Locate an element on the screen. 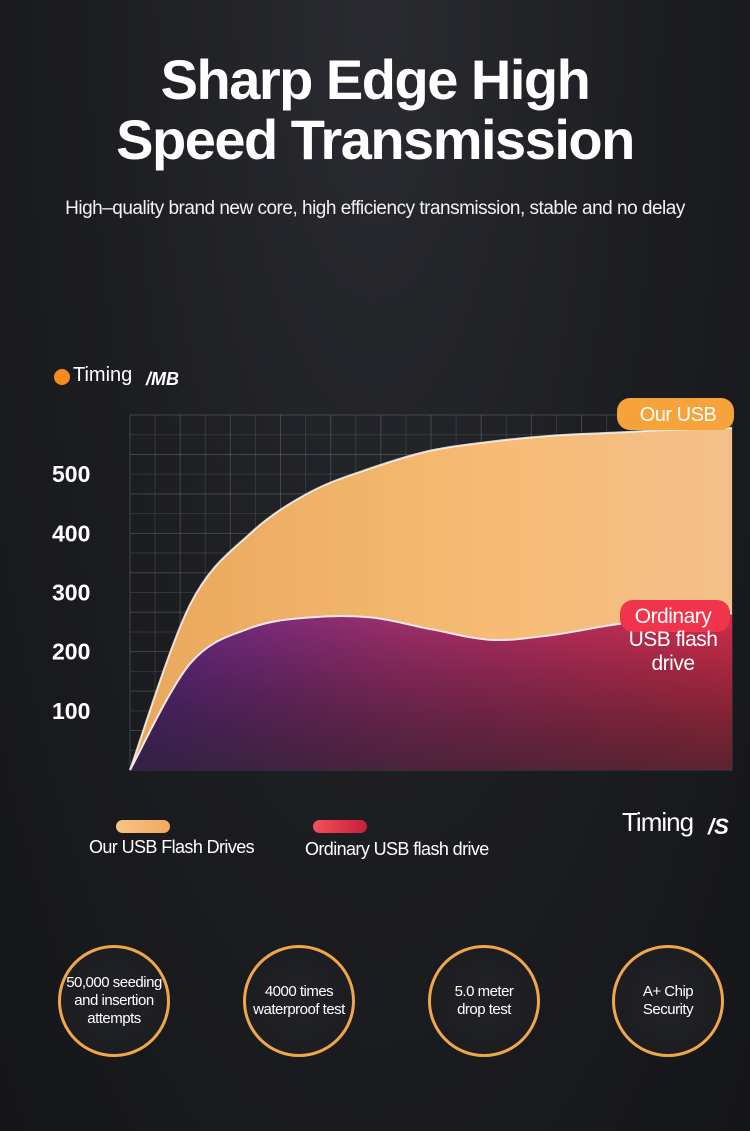  y-tick-label: 500 is located at coordinates (71, 474).